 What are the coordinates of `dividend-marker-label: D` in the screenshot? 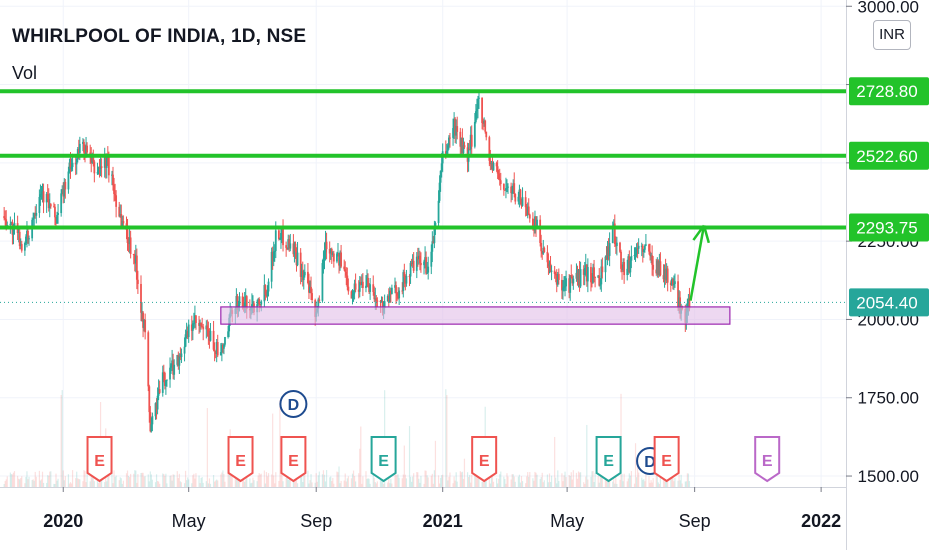 It's located at (294, 405).